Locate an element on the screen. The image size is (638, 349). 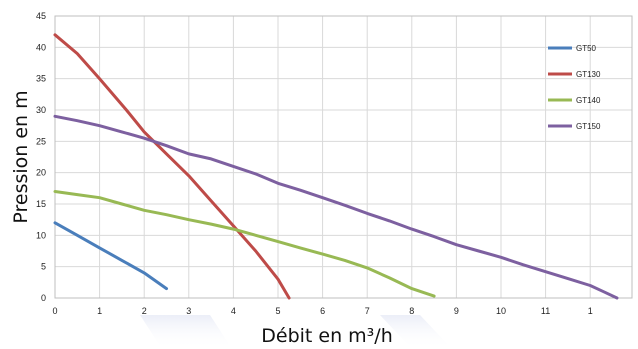
y-tick-label: 20 is located at coordinates (41, 173).